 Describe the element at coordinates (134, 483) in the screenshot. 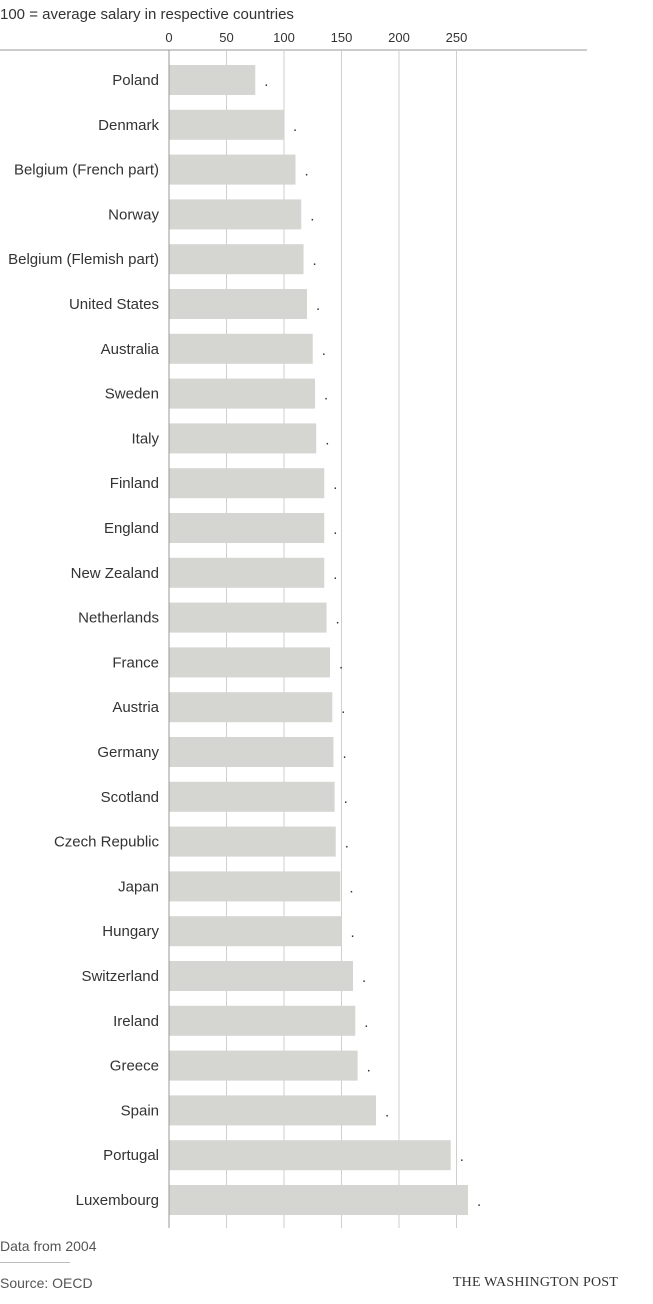

I see `category-label: Finland` at that location.